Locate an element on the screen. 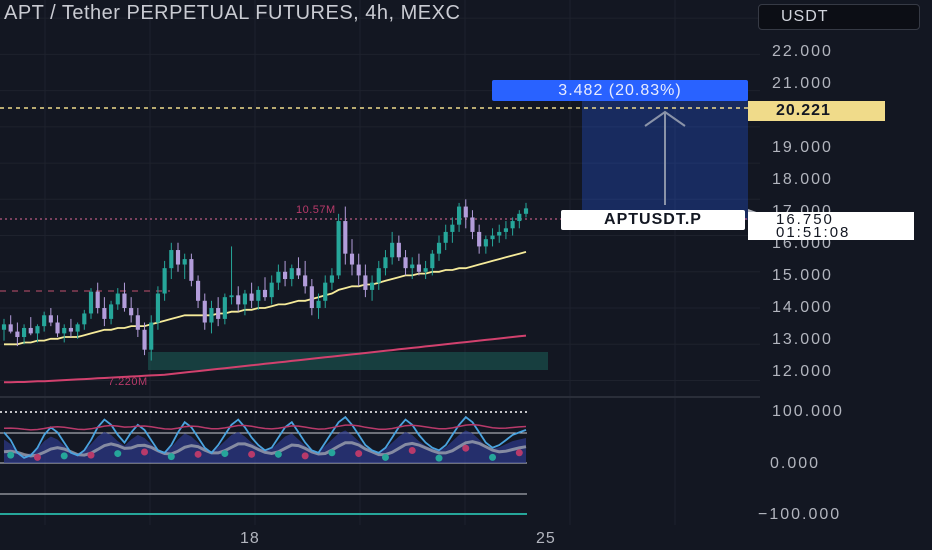  price-tick: 15.000 is located at coordinates (802, 275).